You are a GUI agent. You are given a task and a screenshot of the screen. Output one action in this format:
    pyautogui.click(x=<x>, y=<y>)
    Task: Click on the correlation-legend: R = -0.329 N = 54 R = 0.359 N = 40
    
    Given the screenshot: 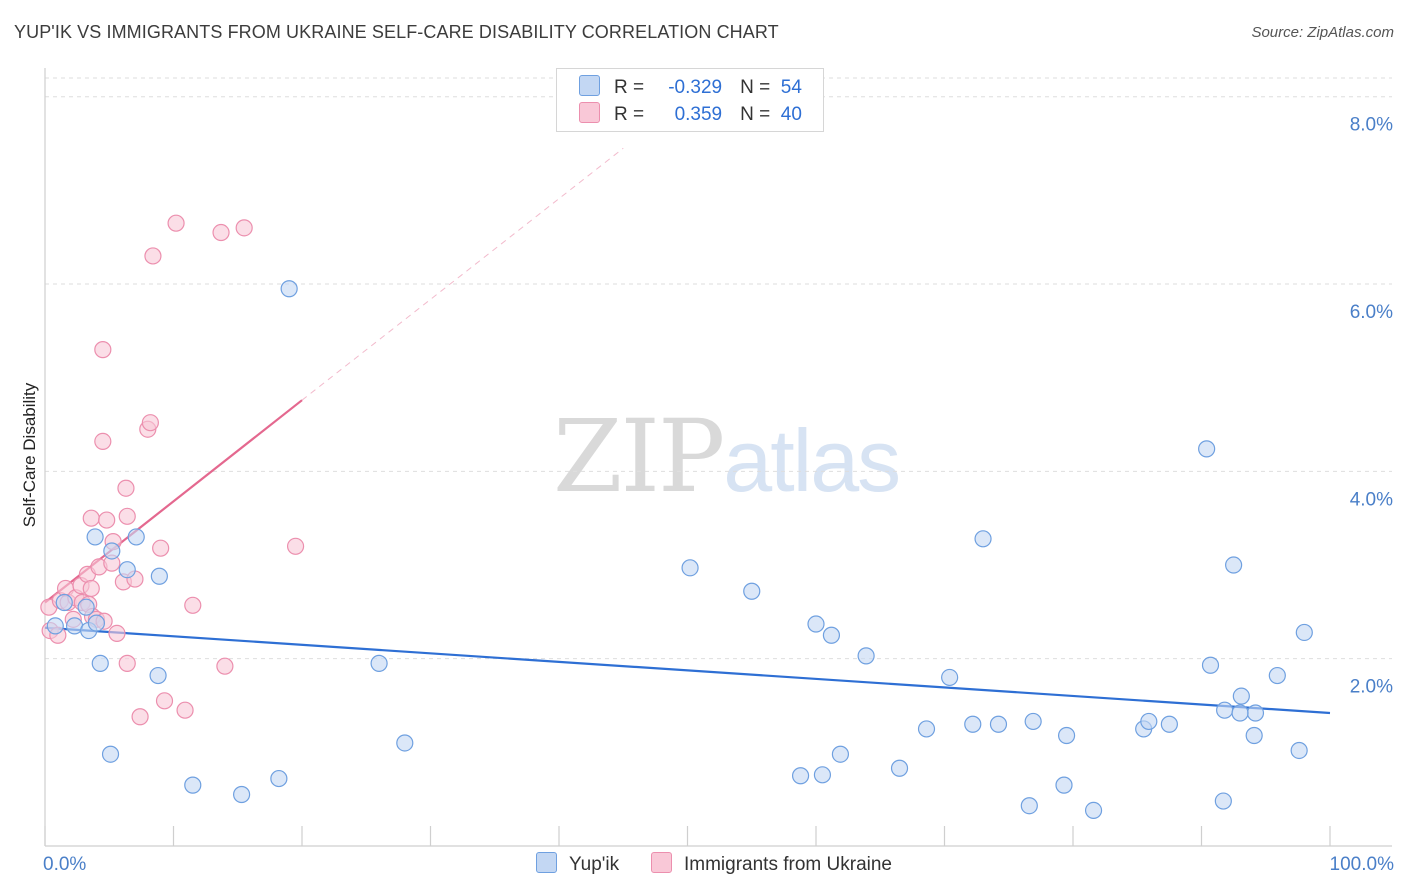 What is the action you would take?
    pyautogui.click(x=690, y=100)
    